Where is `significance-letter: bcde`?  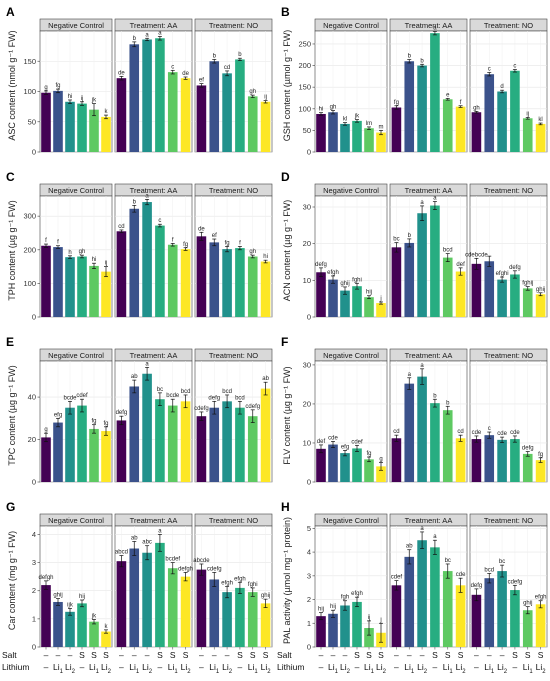 significance-letter: bcde is located at coordinates (70, 398).